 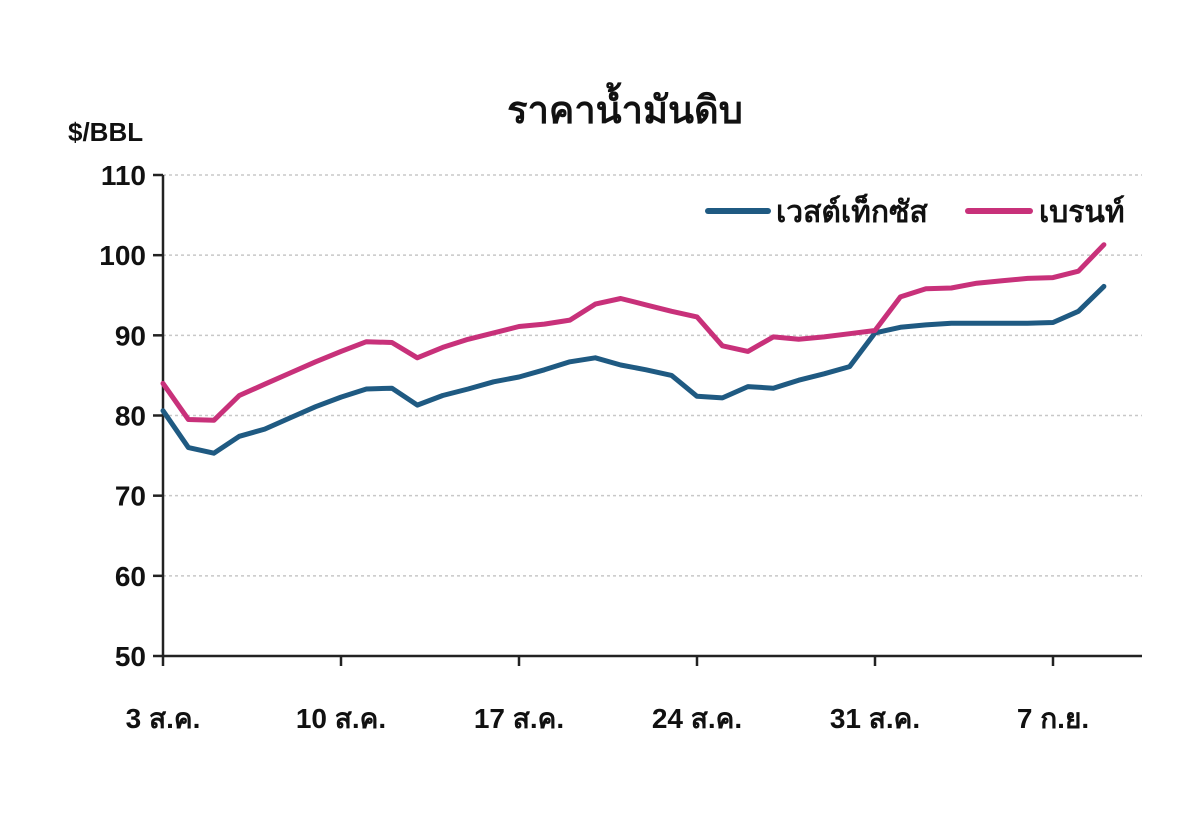 I want to click on x-tick-label-4: 31 ส.ค., so click(x=875, y=718).